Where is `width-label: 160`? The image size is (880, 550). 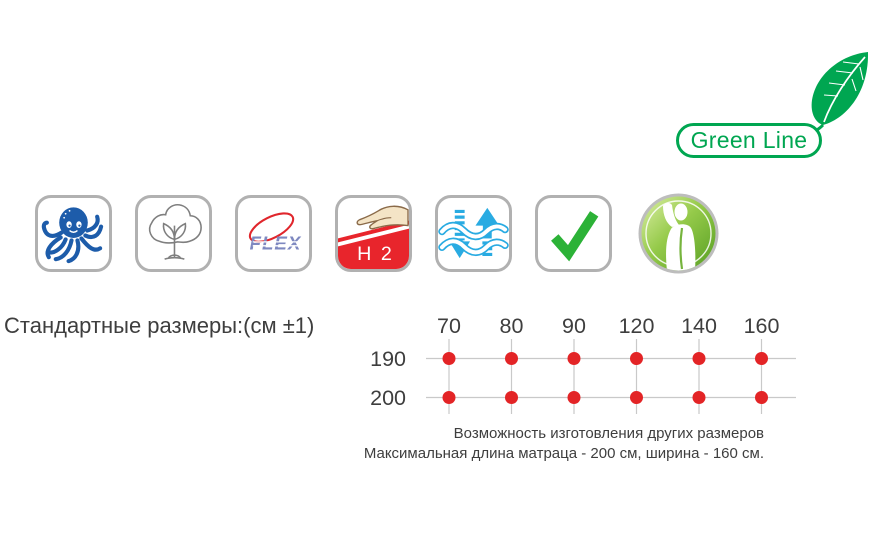 width-label: 160 is located at coordinates (762, 326).